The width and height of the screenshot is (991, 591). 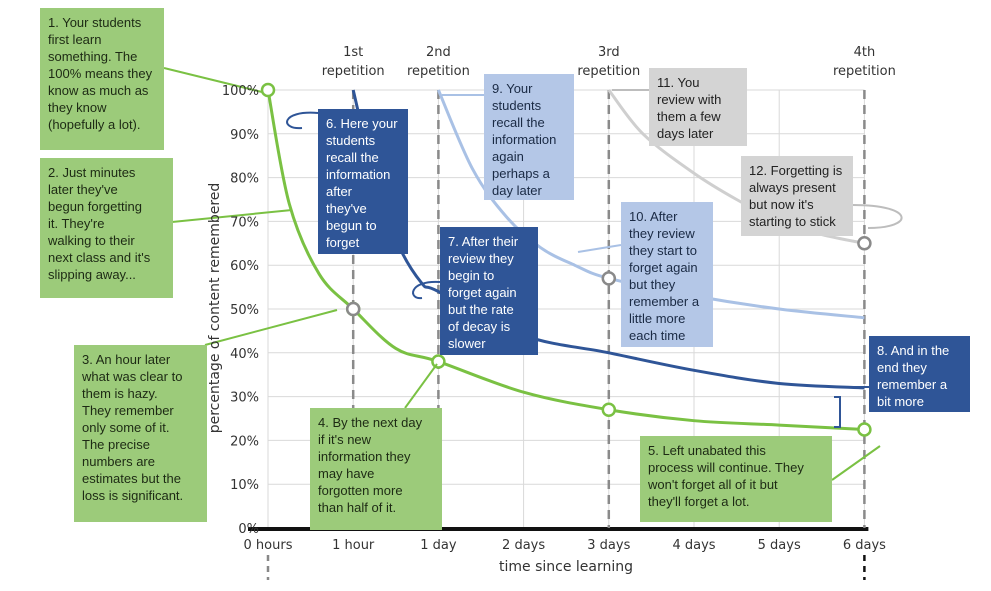 I want to click on y-tick-label: 90%, so click(x=244, y=135).